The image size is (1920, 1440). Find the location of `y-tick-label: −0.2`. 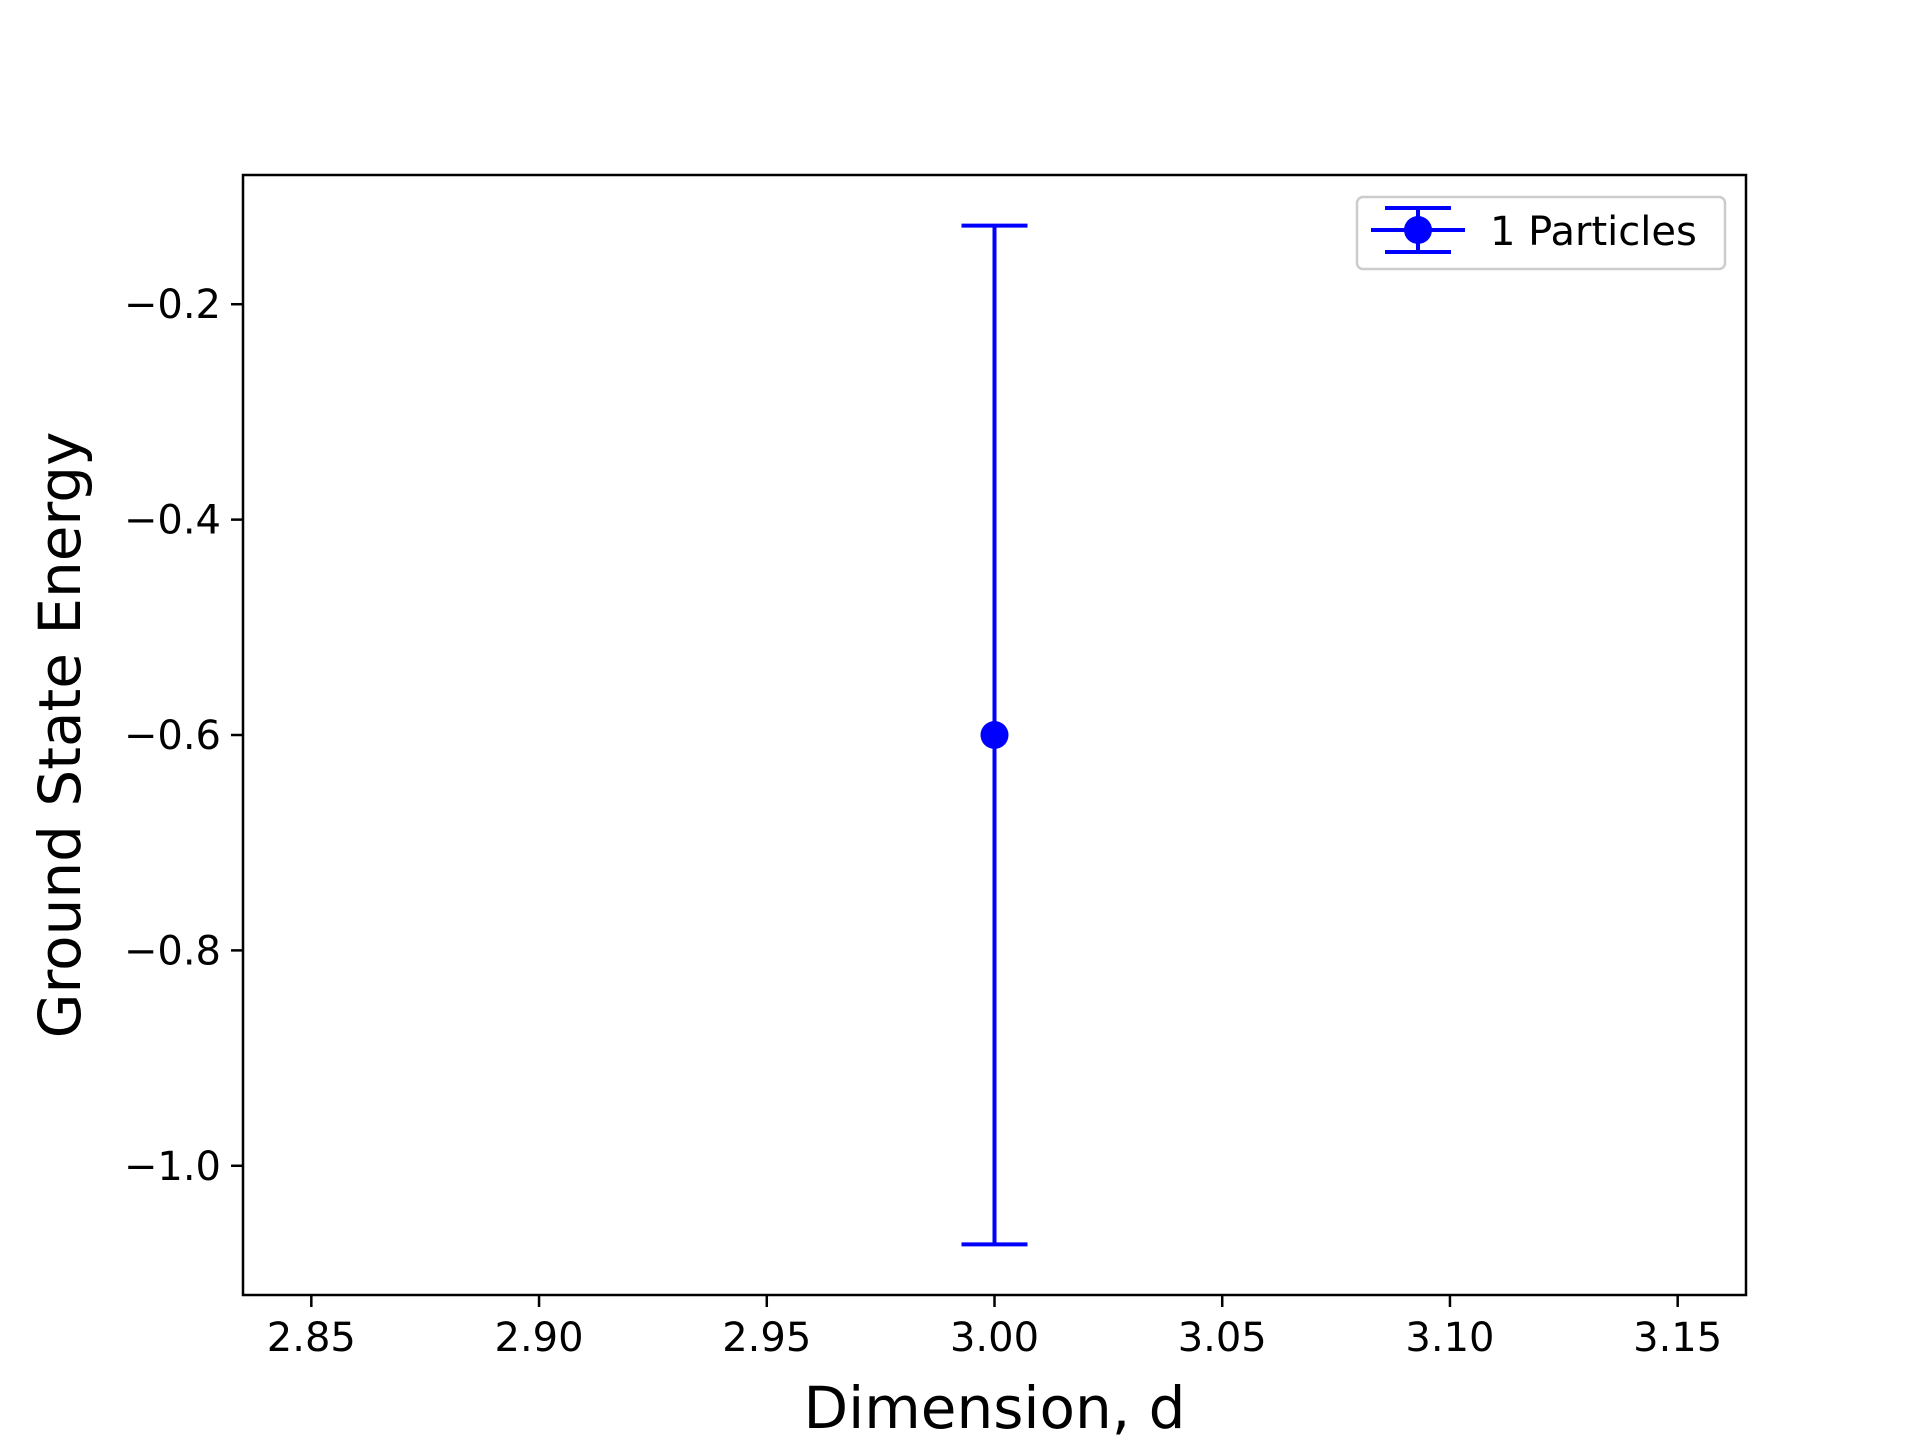

y-tick-label: −0.2 is located at coordinates (172, 305).